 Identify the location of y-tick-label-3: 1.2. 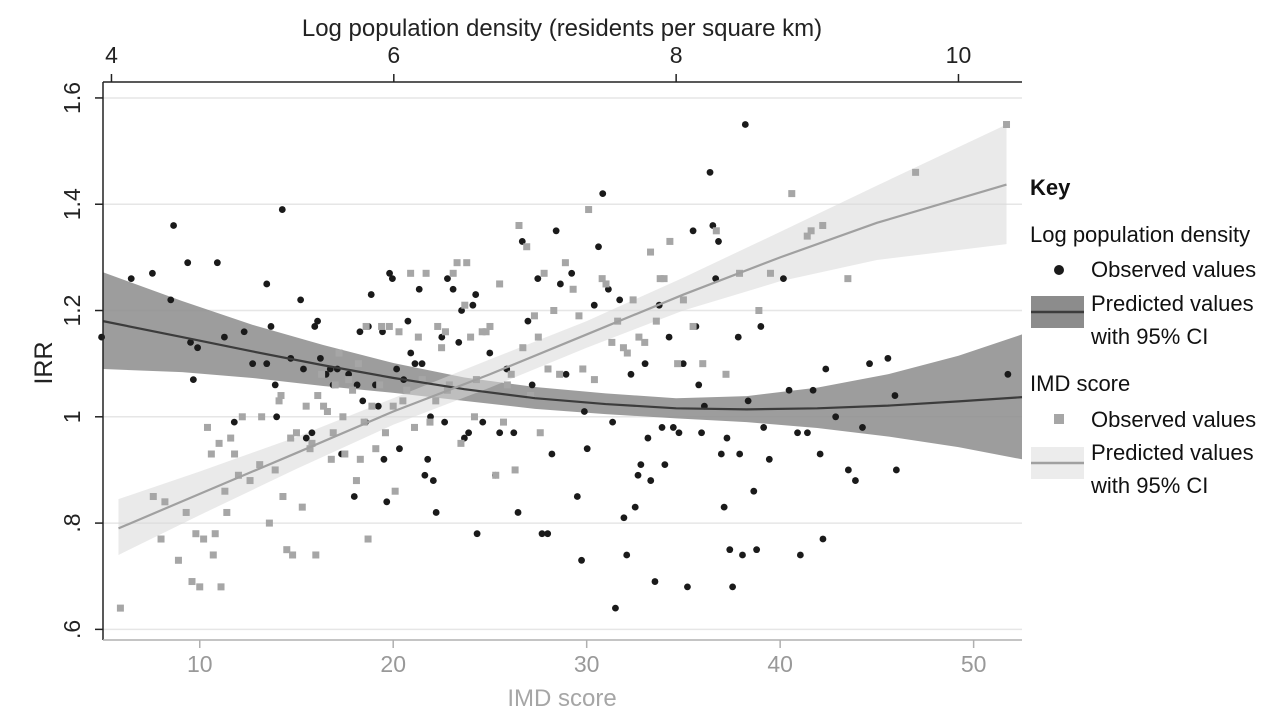
(72, 311).